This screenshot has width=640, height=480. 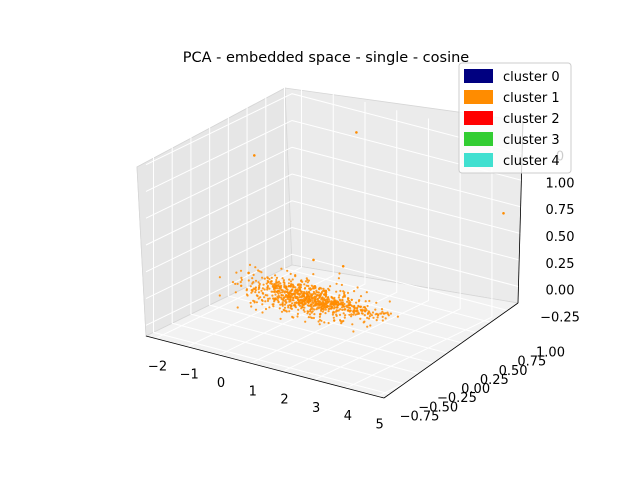 I want to click on y-tick-label: −0.50, so click(x=438, y=407).